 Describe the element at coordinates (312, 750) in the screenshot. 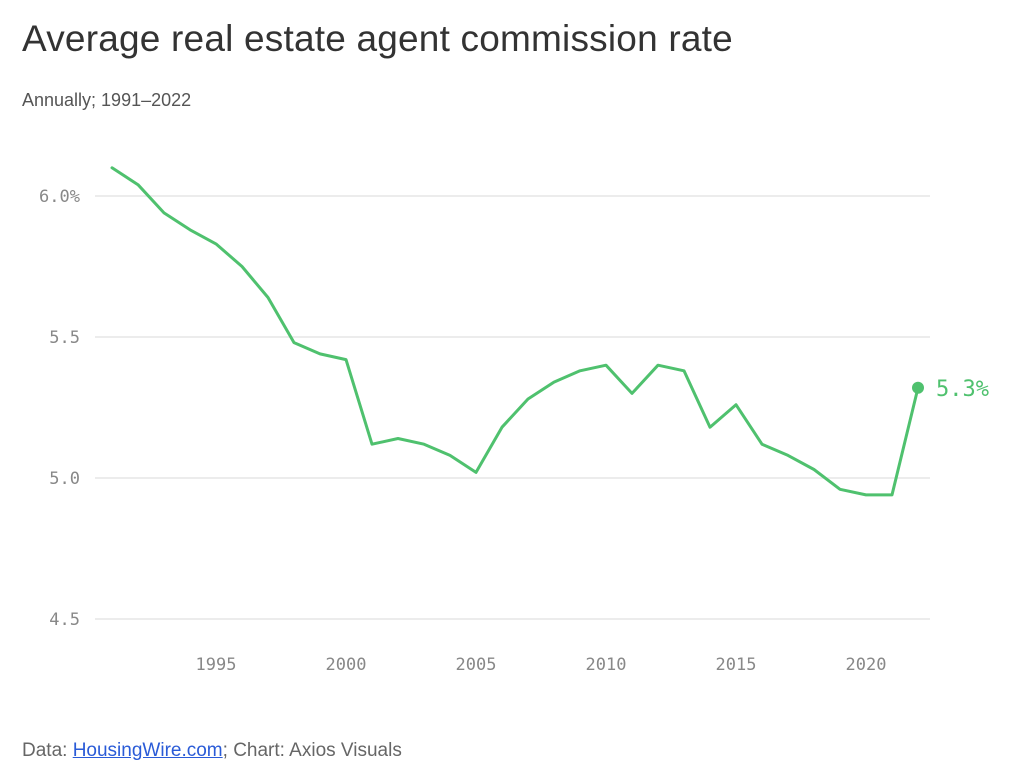

I see `chart-credit: ; Chart: Axios Visuals` at that location.